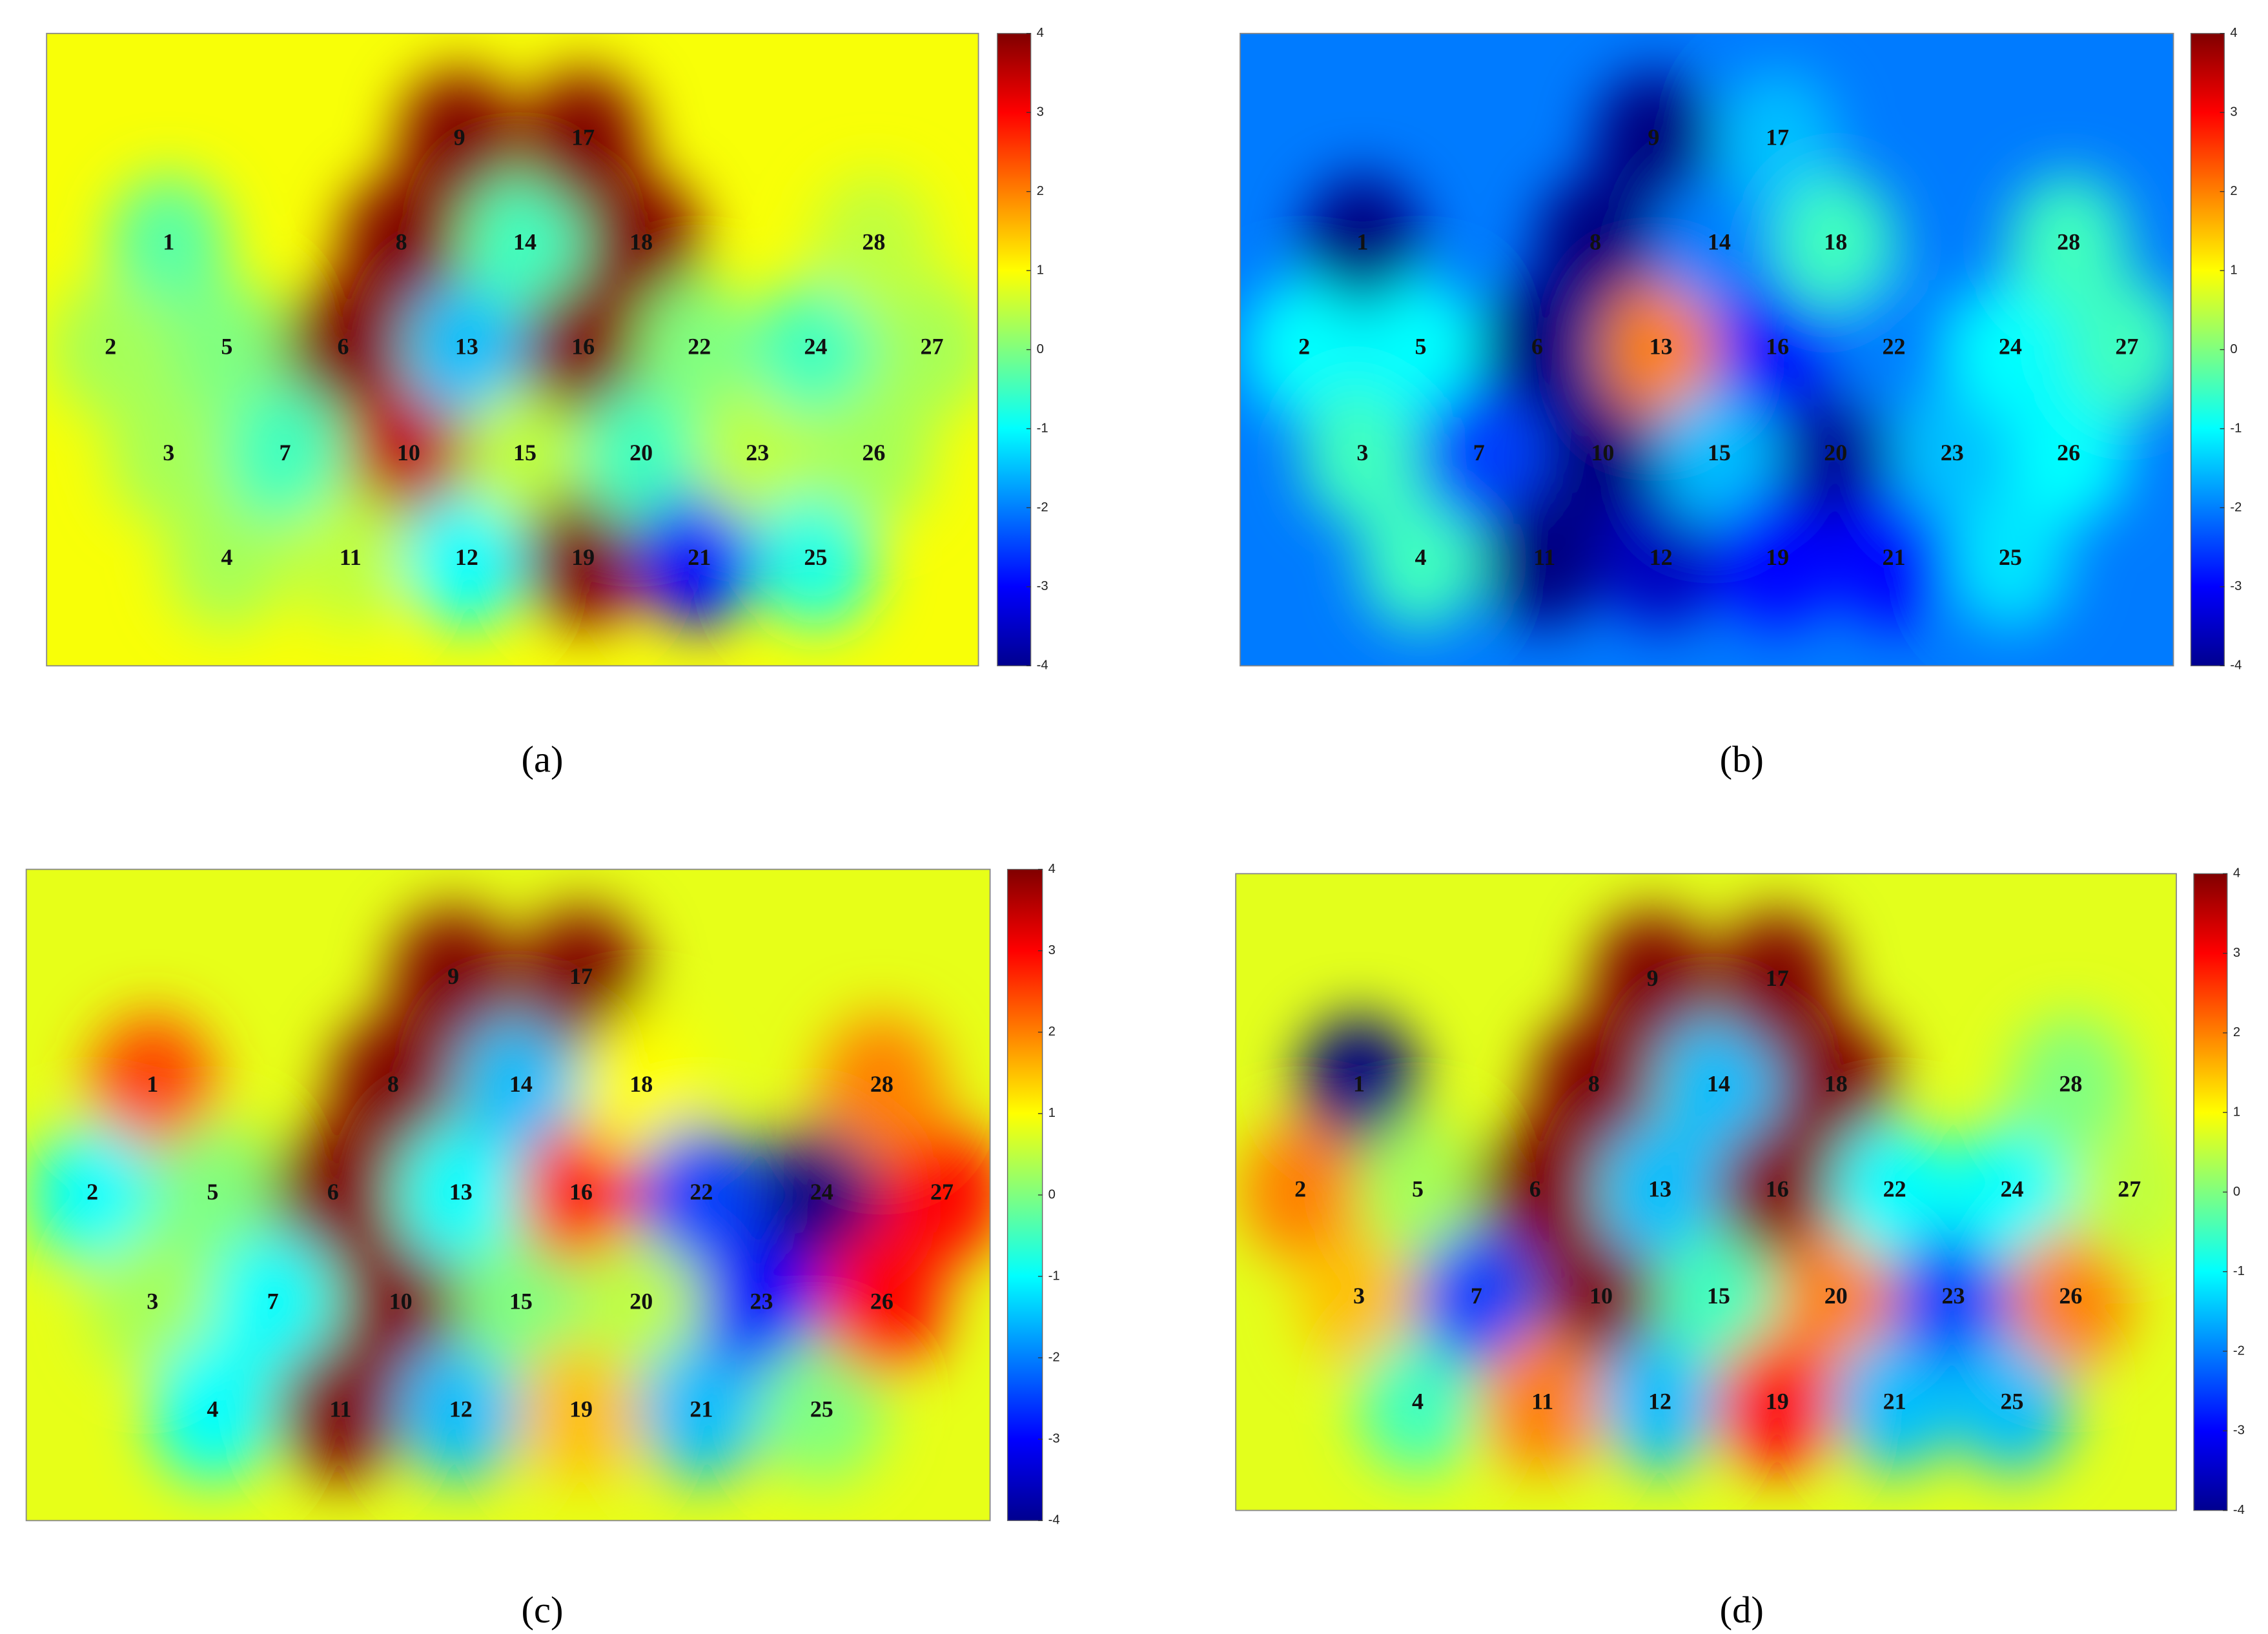  Describe the element at coordinates (524, 453) in the screenshot. I see `electrode-label: 15` at that location.